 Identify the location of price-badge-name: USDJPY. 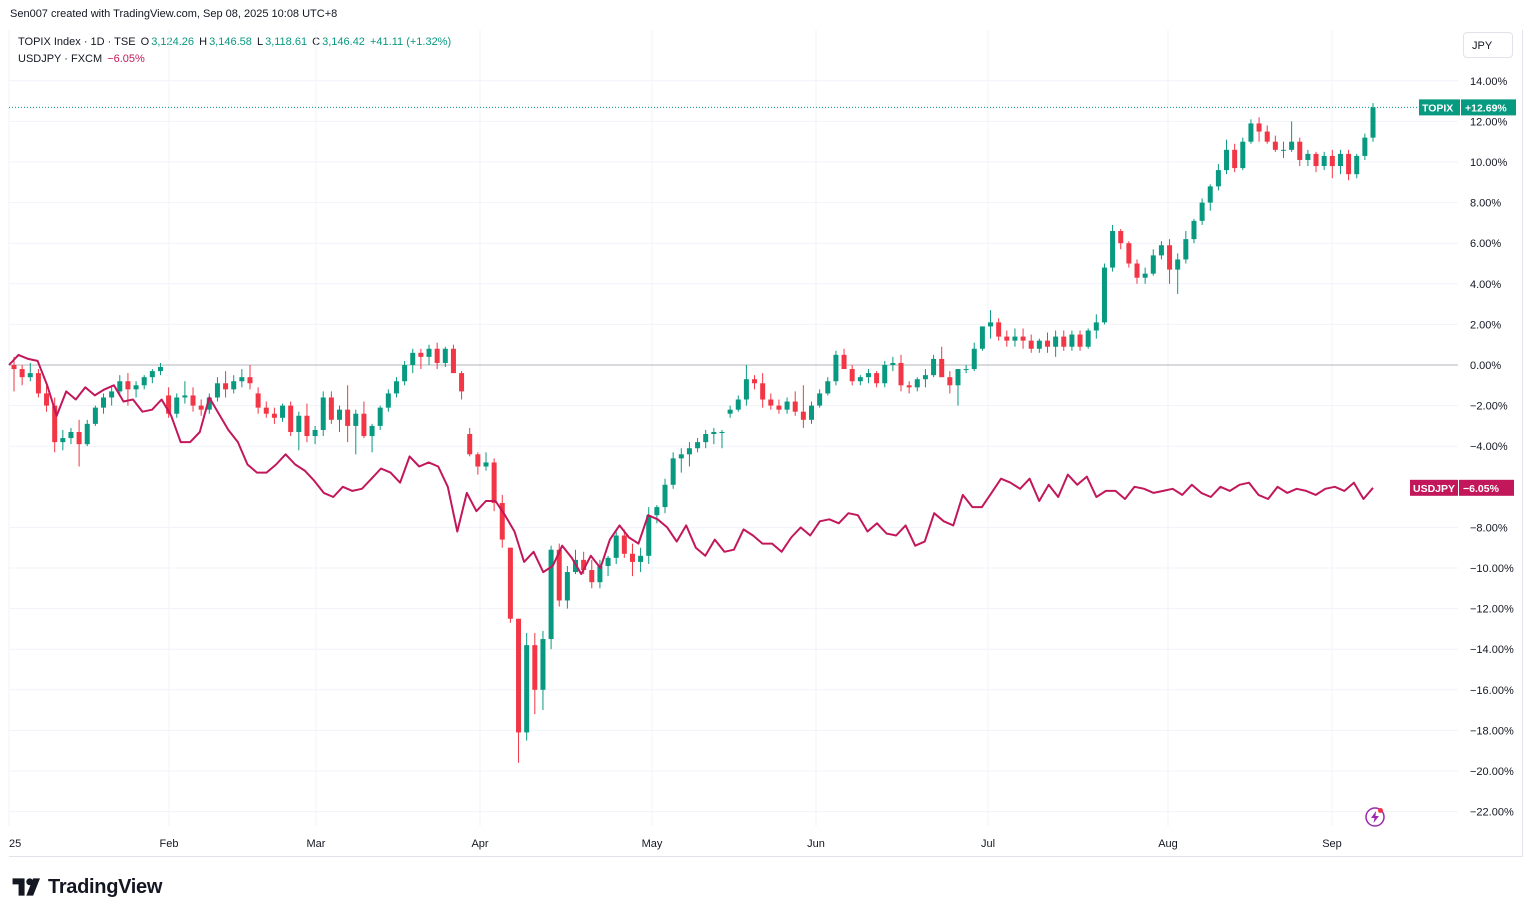
(1434, 489).